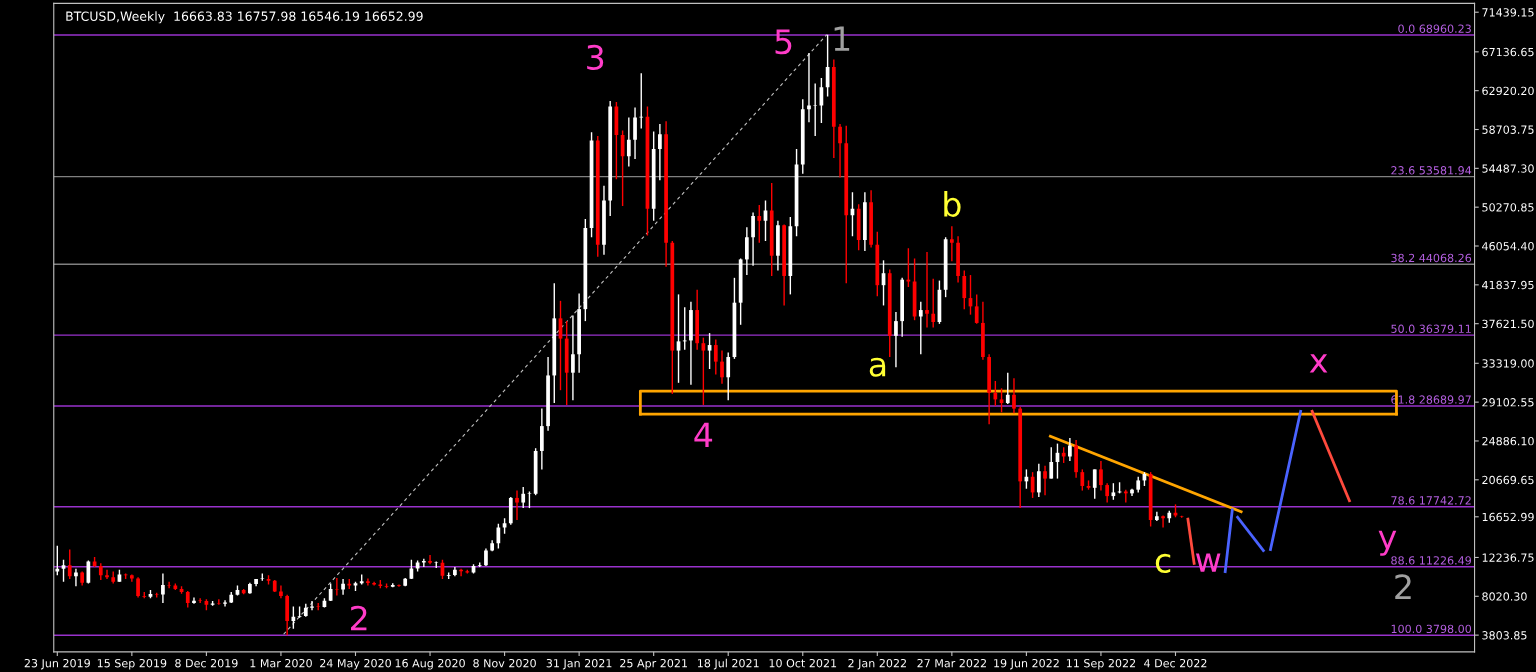 The height and width of the screenshot is (672, 1536). What do you see at coordinates (1431, 500) in the screenshot?
I see `ref-line-label: 78.6 17742.72` at bounding box center [1431, 500].